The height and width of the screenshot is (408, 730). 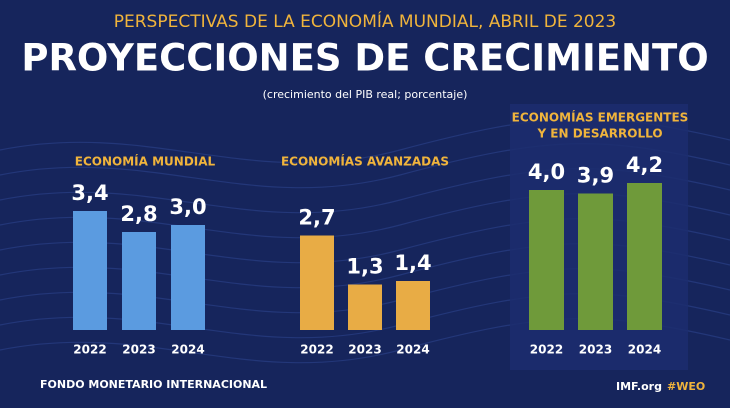 I want to click on chart-title: ECONOMÍA MUNDIAL, so click(x=145, y=161).